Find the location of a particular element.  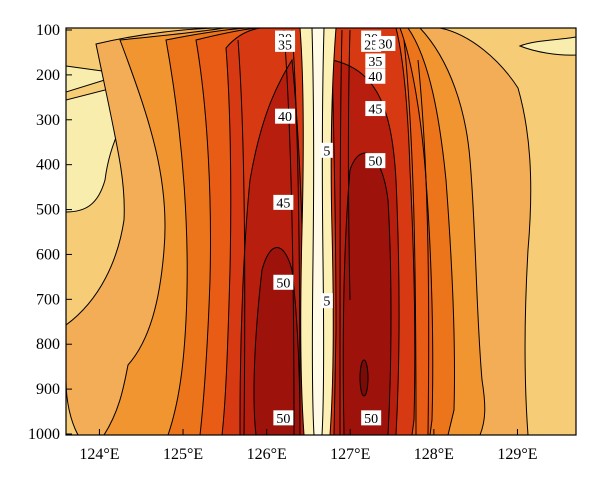

y-tick-label: 1000 is located at coordinates (44, 434).